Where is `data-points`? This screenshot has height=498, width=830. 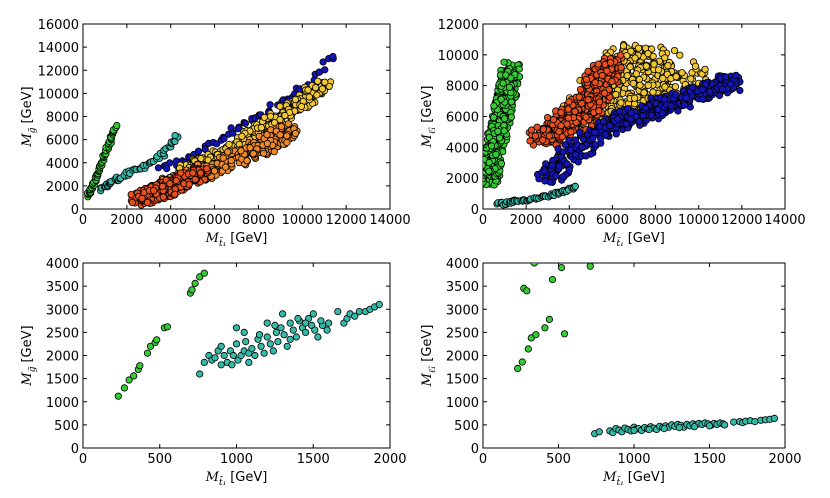
data-points is located at coordinates (646, 350).